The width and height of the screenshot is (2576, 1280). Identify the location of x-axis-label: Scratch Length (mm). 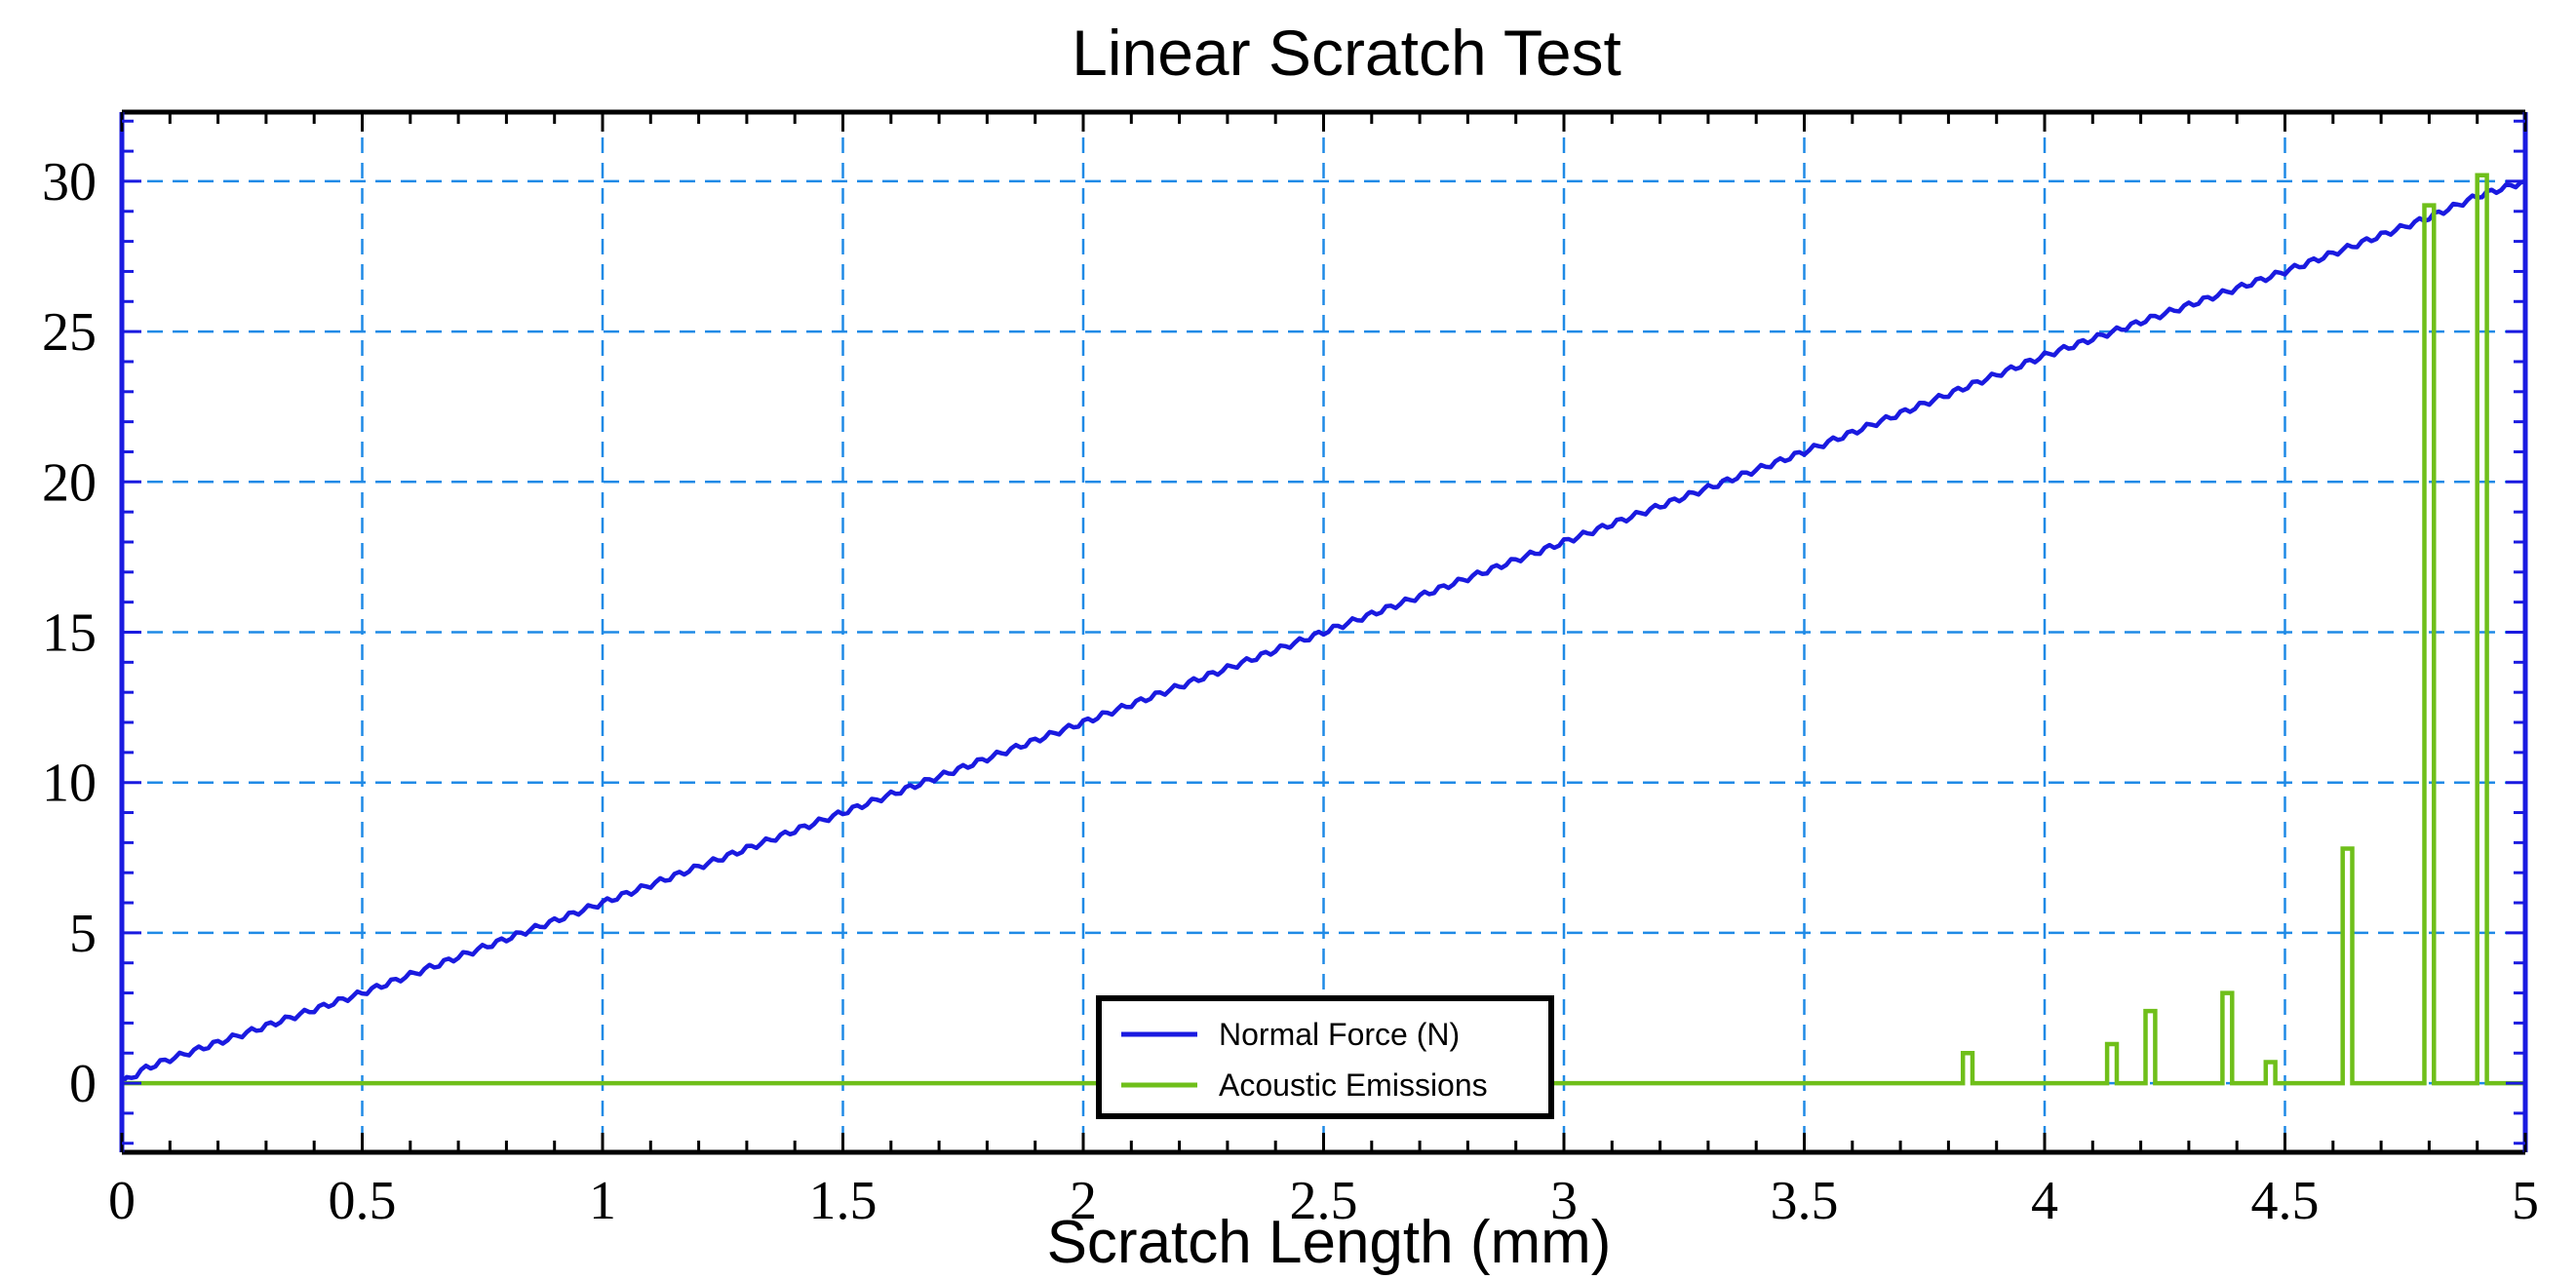
(1329, 1242).